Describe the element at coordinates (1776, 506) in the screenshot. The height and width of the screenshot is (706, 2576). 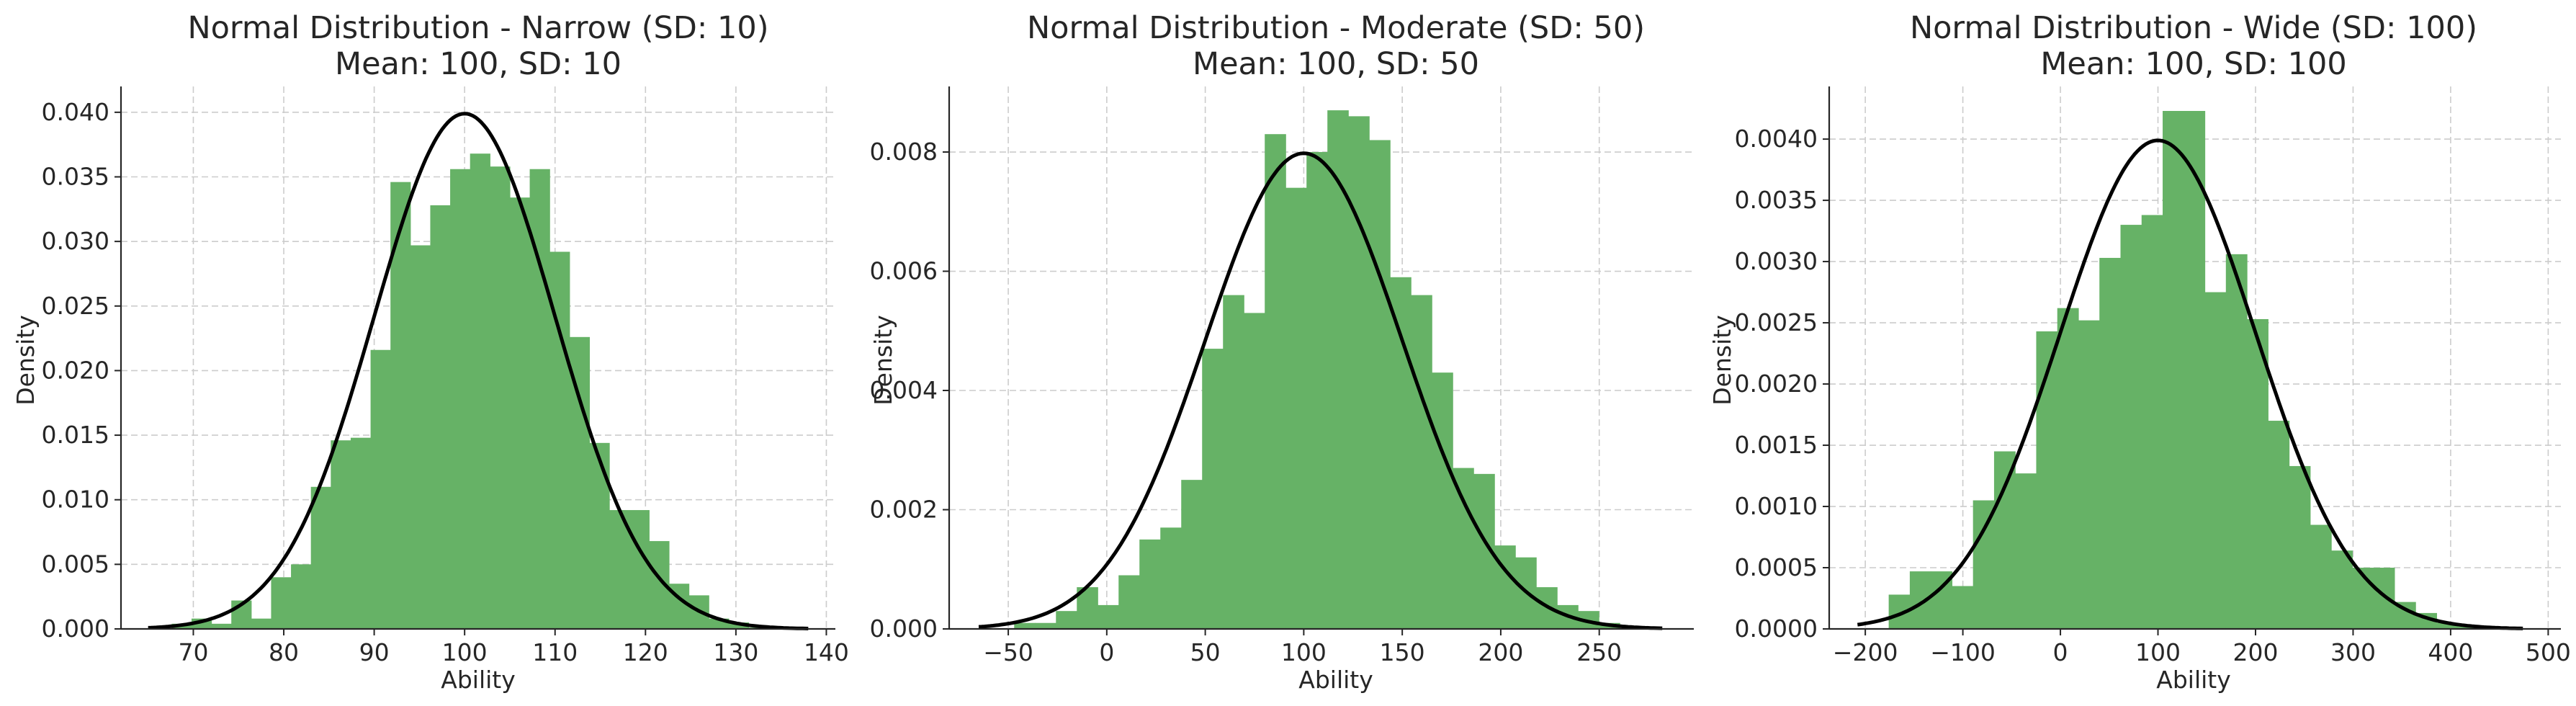
I see `y-tick-label: 0.0010` at that location.